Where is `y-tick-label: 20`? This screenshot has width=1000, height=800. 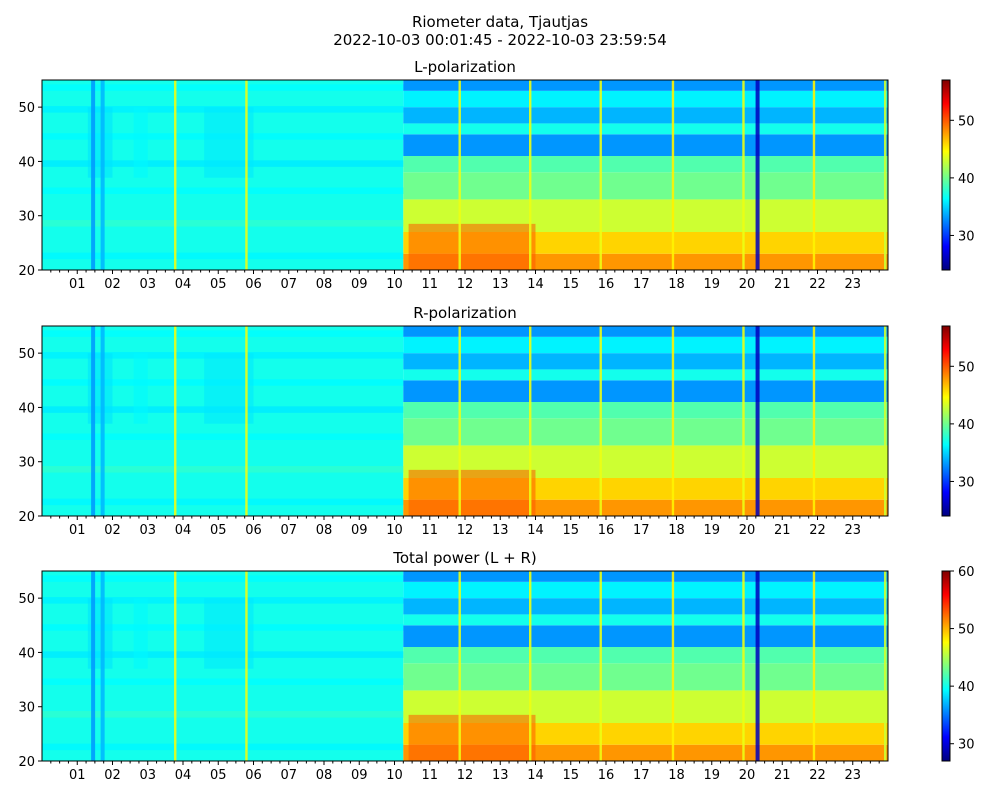
y-tick-label: 20 is located at coordinates (26, 762).